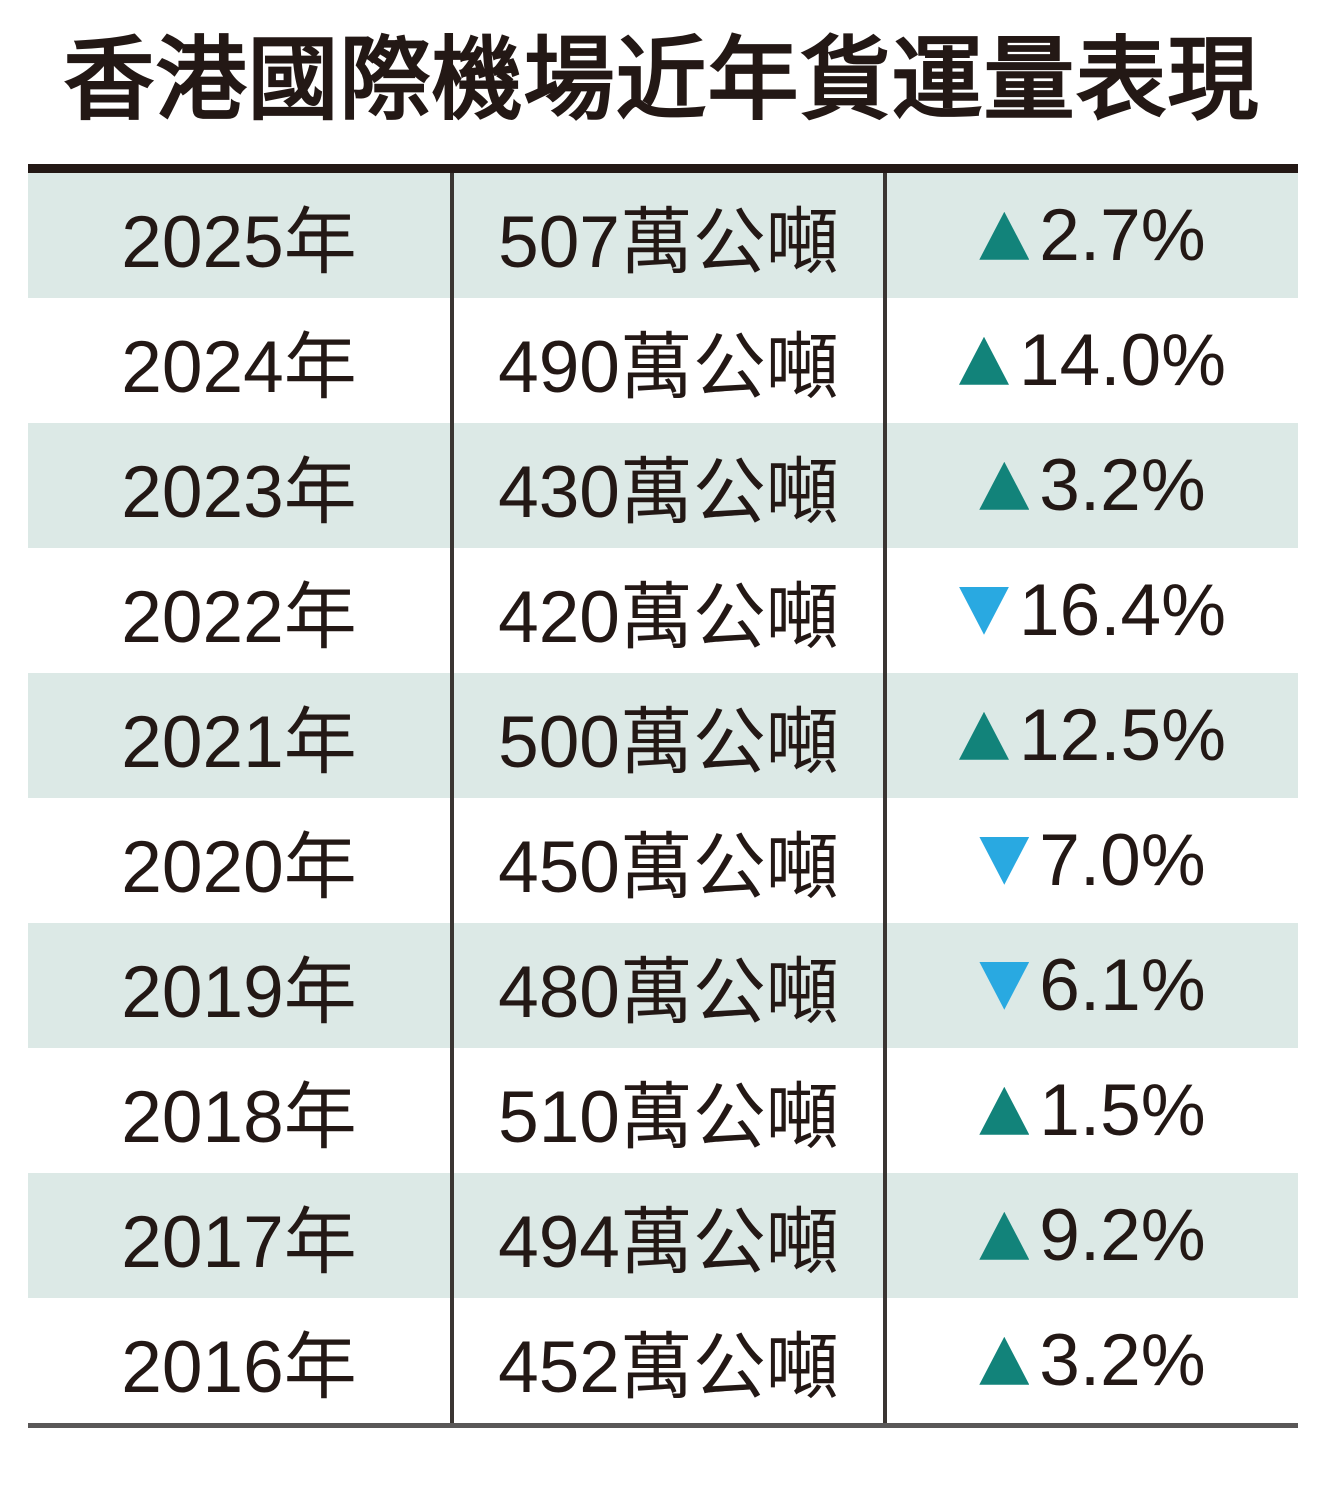  I want to click on volume-cell: 500萬公噸, so click(666, 736).